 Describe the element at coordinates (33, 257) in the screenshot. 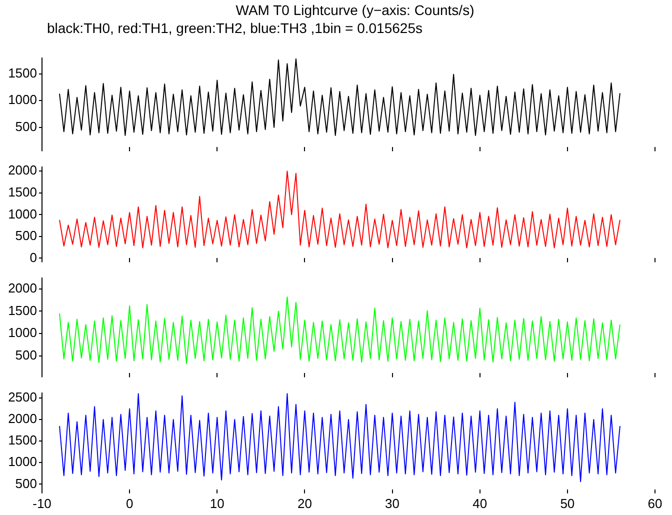

I see `y-tick-label: 0` at that location.